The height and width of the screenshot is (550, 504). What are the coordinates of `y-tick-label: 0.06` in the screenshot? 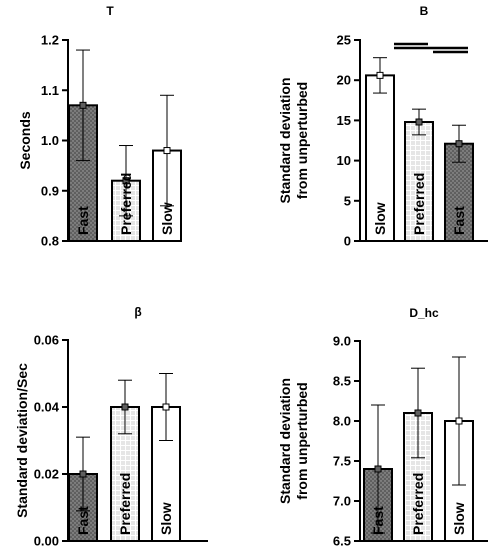 It's located at (46, 340).